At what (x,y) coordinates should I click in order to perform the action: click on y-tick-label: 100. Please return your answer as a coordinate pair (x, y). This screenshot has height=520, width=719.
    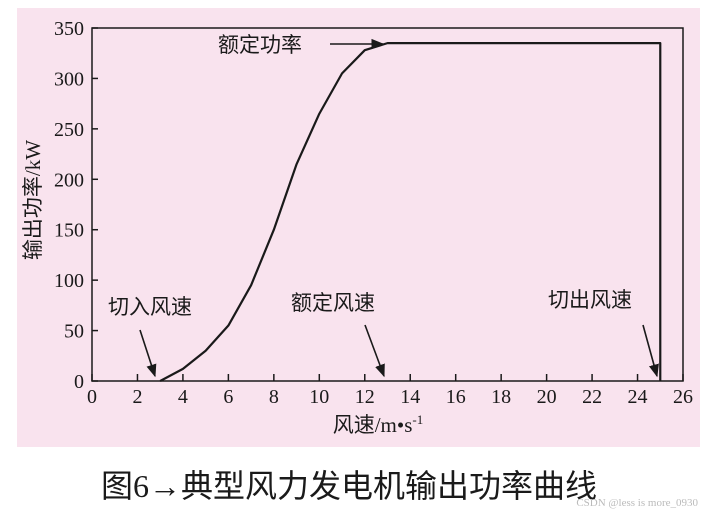
    Looking at the image, I should click on (69, 281).